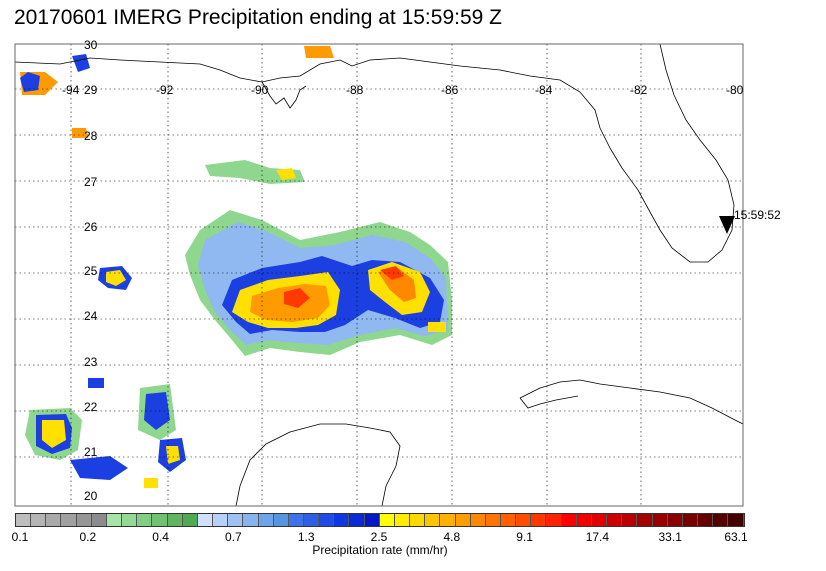  Describe the element at coordinates (116, 278) in the screenshot. I see `precip-cell-nw-yellow` at that location.